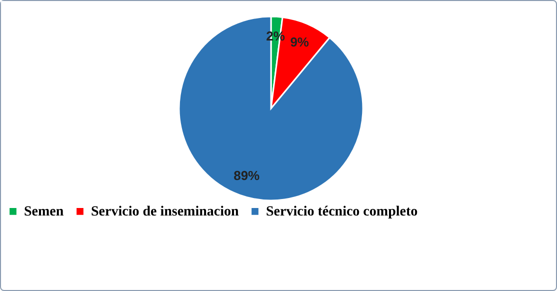 The height and width of the screenshot is (291, 557). Describe the element at coordinates (165, 212) in the screenshot. I see `legend-label: Servicio de inseminacion` at that location.